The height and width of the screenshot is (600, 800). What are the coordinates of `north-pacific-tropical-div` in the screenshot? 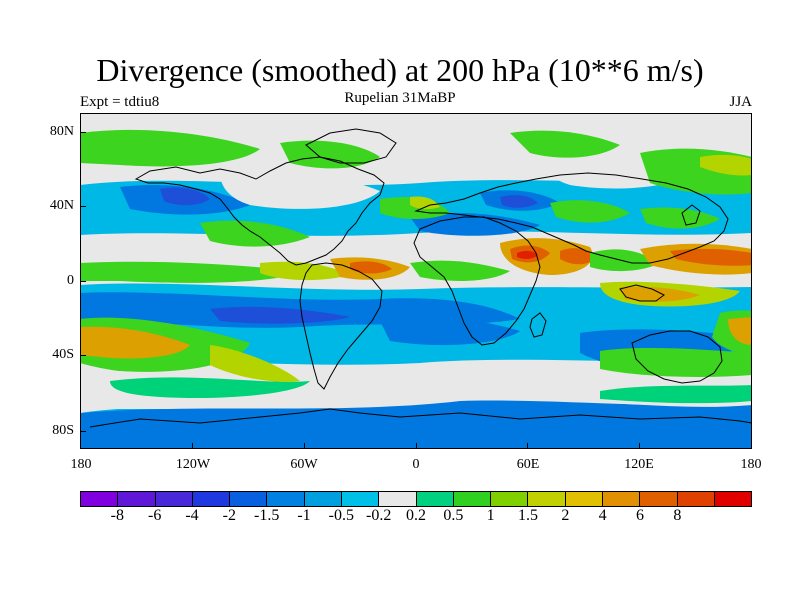 It's located at (190, 272).